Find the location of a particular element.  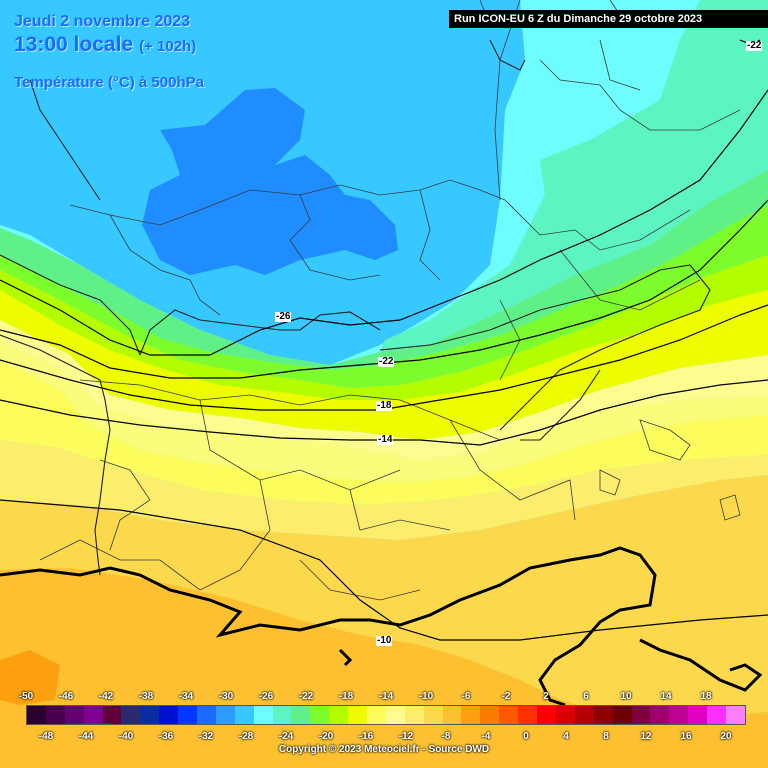

legend-tick-label: -14 is located at coordinates (386, 696).